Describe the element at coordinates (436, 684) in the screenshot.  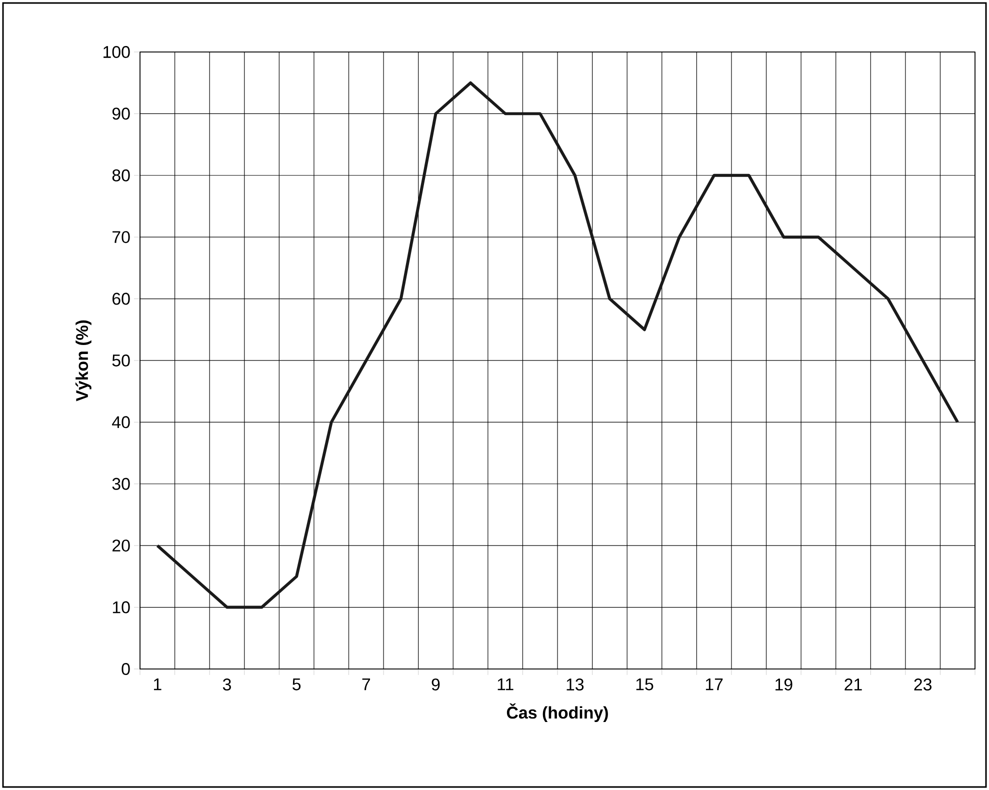
I see `x-tick-label: 9` at that location.